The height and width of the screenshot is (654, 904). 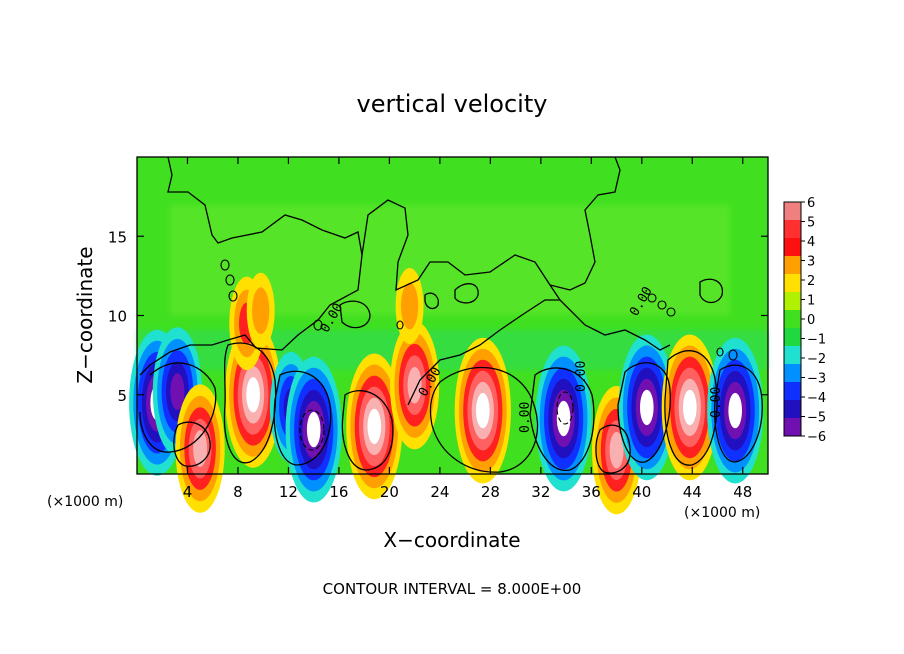 I want to click on zero-contour-dome, so click(x=461, y=302).